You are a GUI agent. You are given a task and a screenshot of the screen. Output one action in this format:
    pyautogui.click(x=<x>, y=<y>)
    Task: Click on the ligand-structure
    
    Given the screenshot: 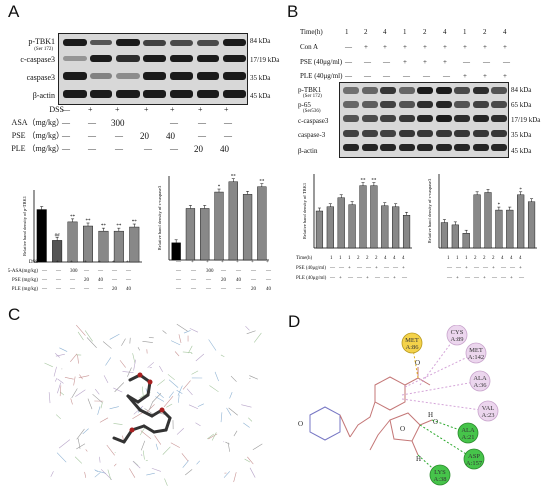 What is the action you would take?
    pyautogui.click(x=371, y=411)
    